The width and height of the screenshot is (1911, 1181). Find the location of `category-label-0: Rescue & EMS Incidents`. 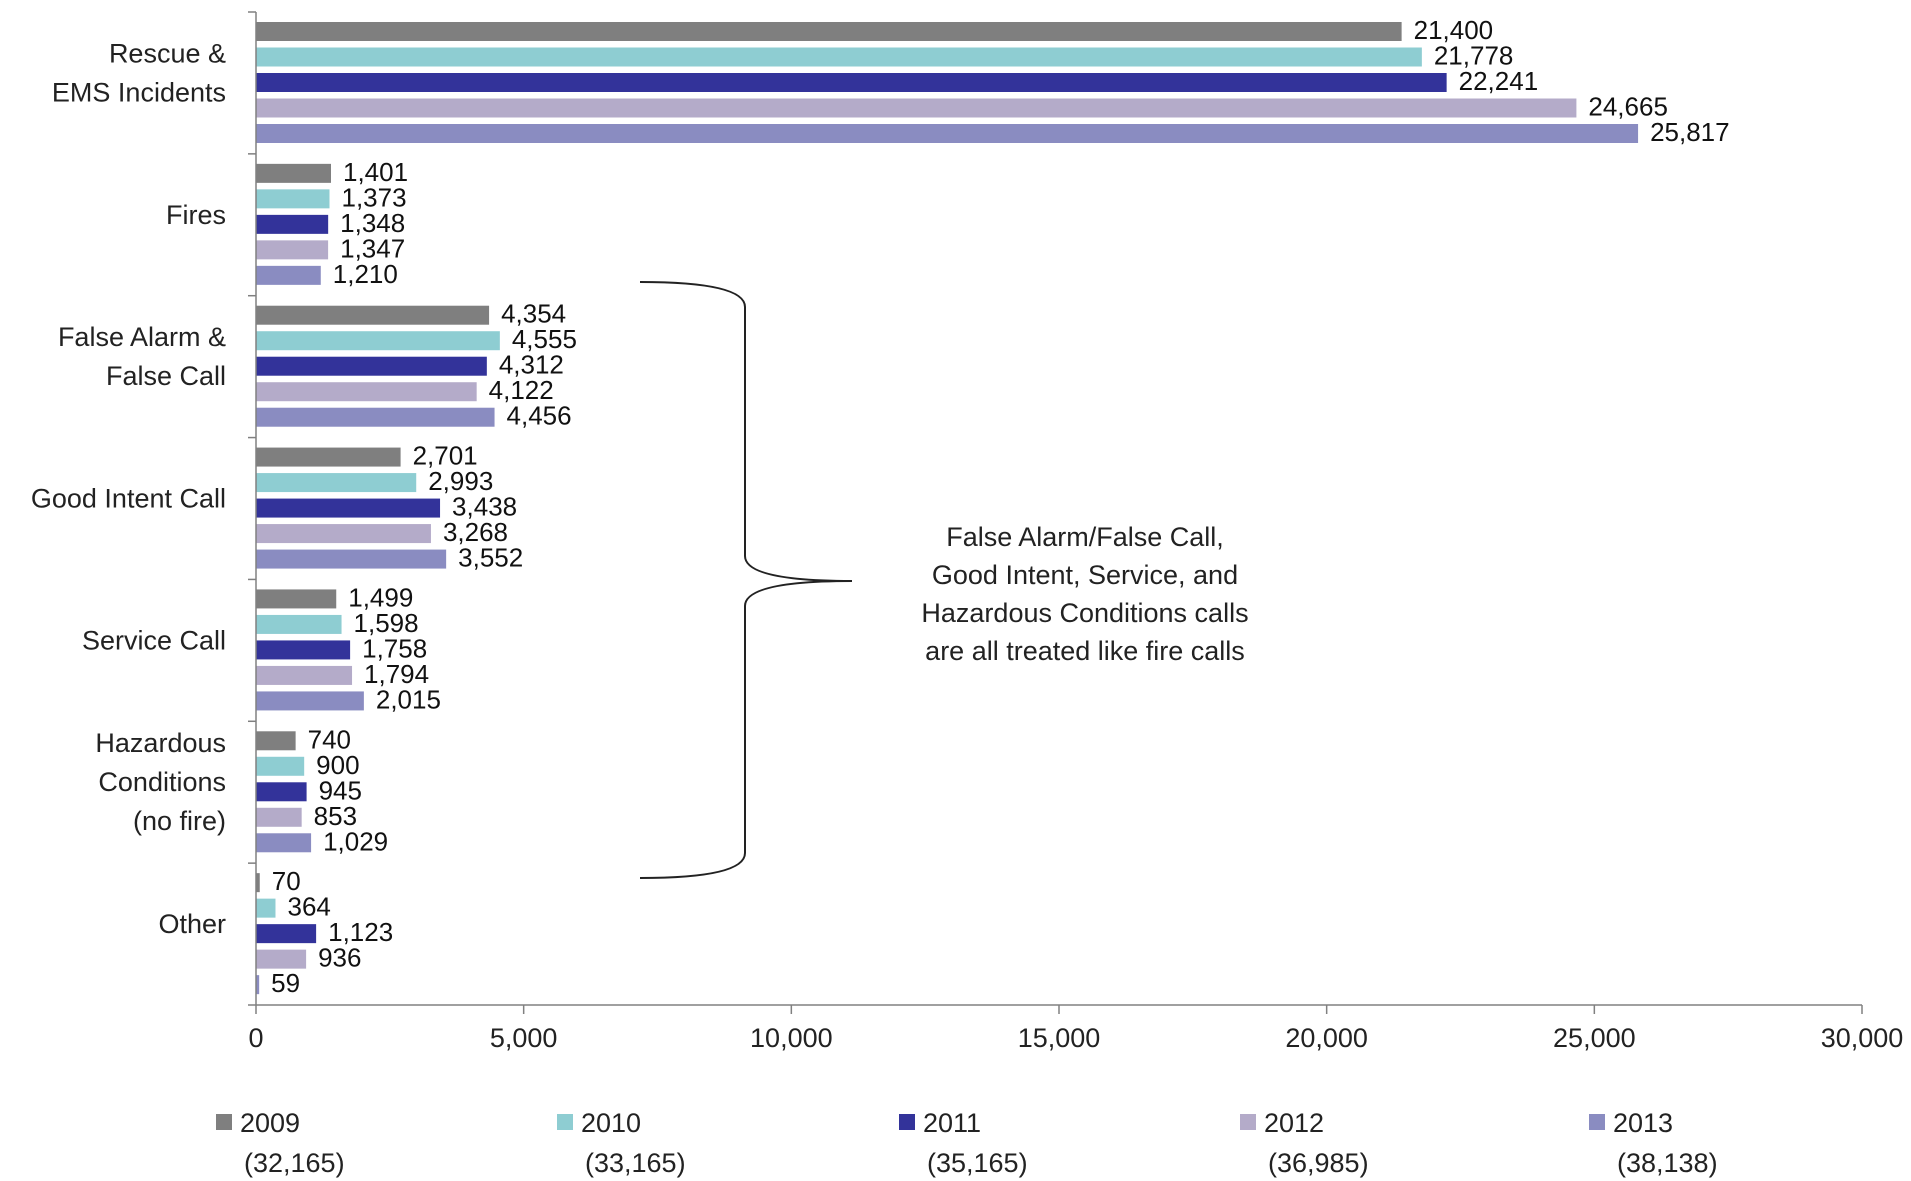

category-label-0: Rescue & EMS Incidents is located at coordinates (139, 72).